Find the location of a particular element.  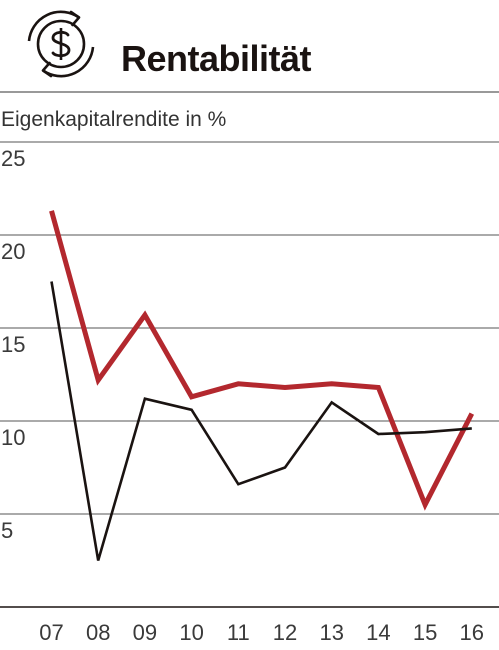

y-tick-label: 5 is located at coordinates (7, 530).